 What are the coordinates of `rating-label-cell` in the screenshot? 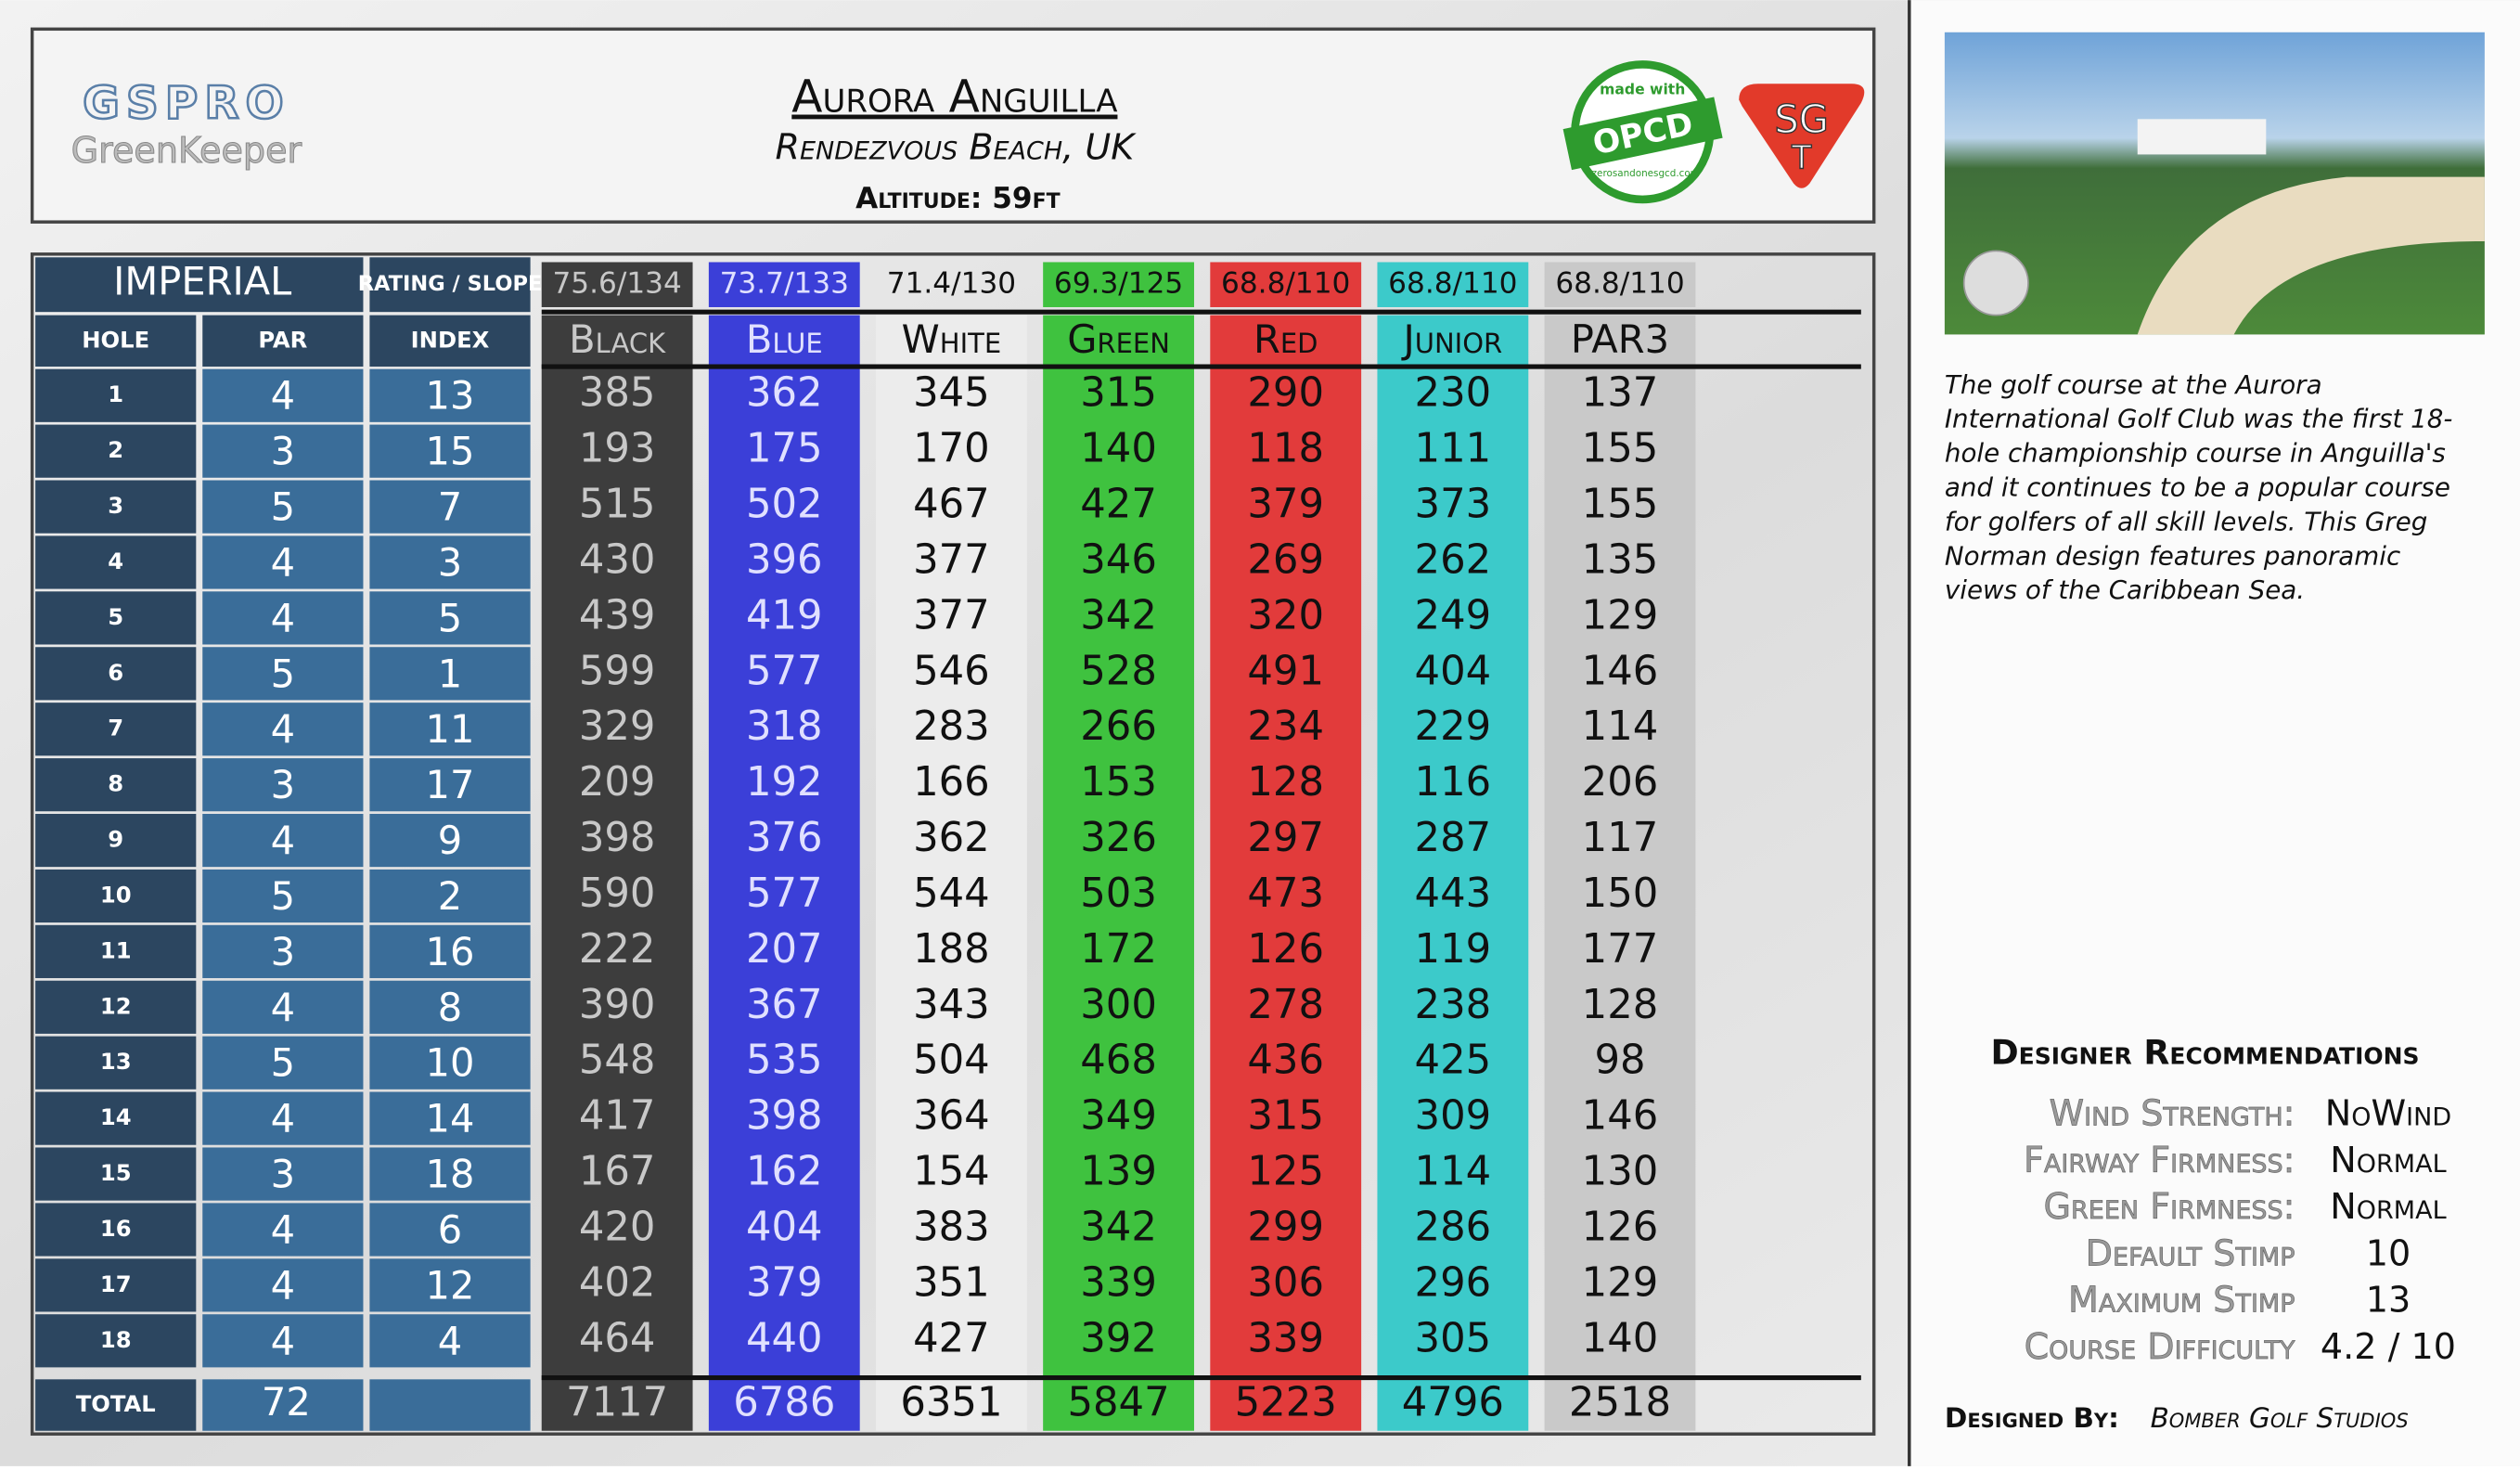 It's located at (450, 285).